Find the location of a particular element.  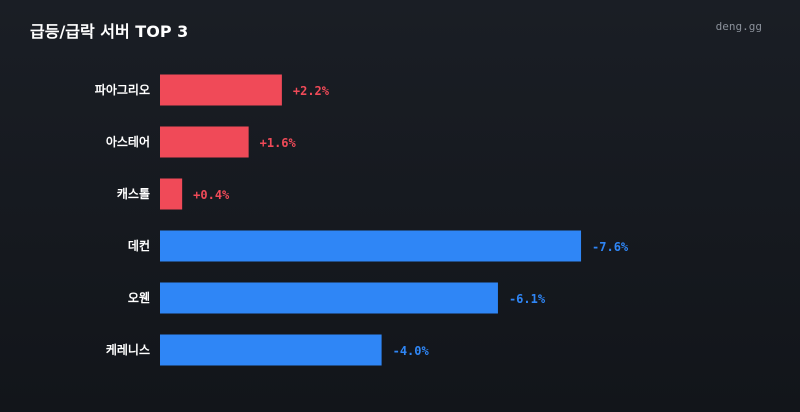

category-label: 캐스톨 is located at coordinates (133, 194).